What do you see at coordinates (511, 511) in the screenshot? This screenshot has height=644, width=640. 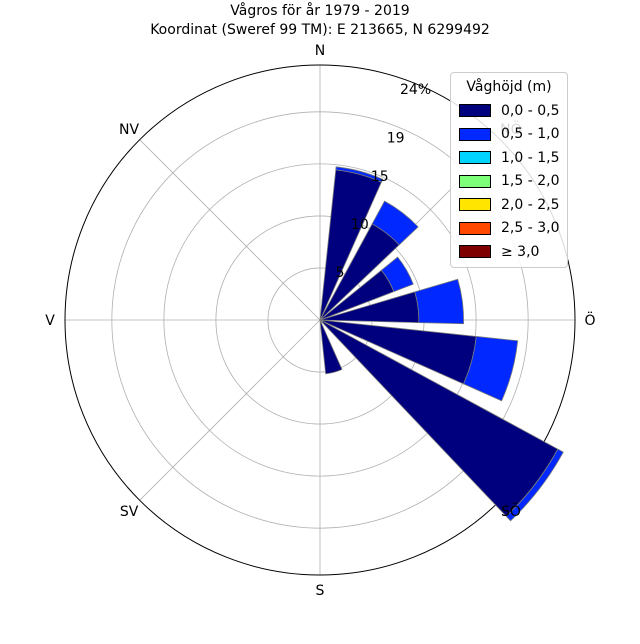 I see `direction-label: SÖ` at bounding box center [511, 511].